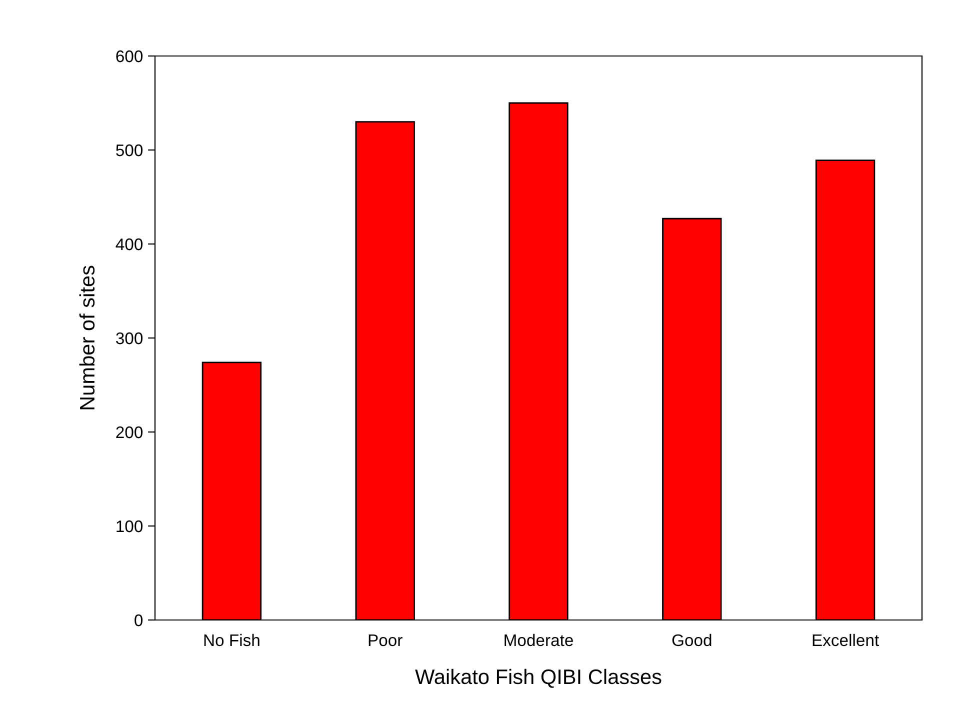 The image size is (954, 718). Describe the element at coordinates (138, 620) in the screenshot. I see `y-tick-label: 0` at that location.